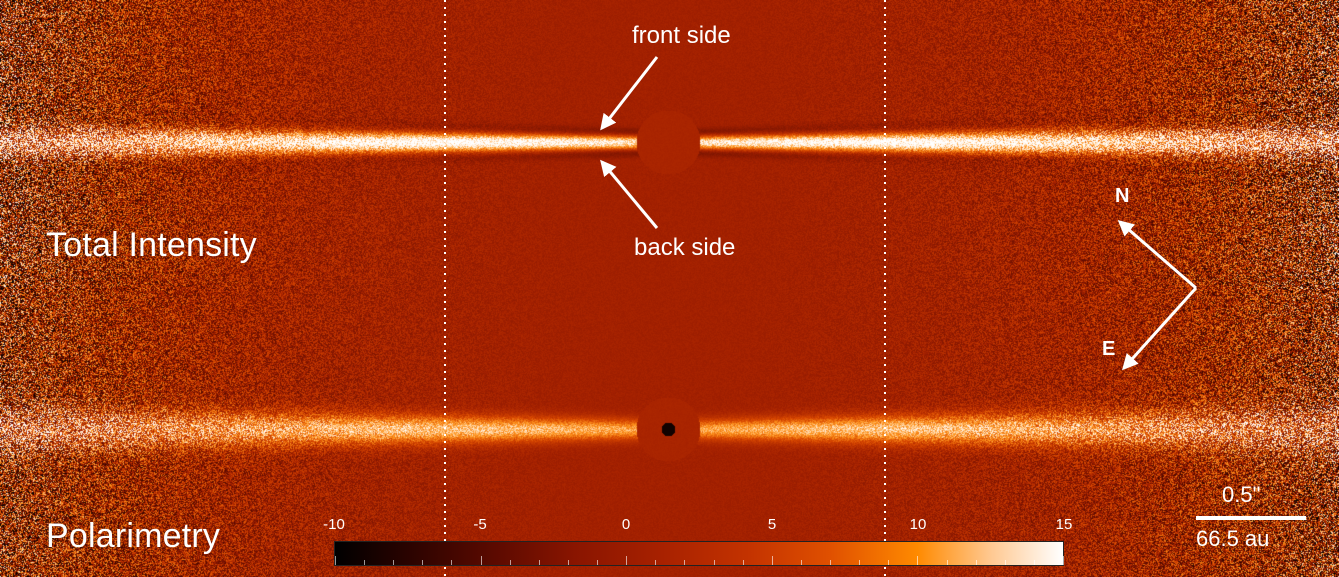 Image resolution: width=1339 pixels, height=577 pixels. I want to click on colorbar-tick-label: 0, so click(626, 524).